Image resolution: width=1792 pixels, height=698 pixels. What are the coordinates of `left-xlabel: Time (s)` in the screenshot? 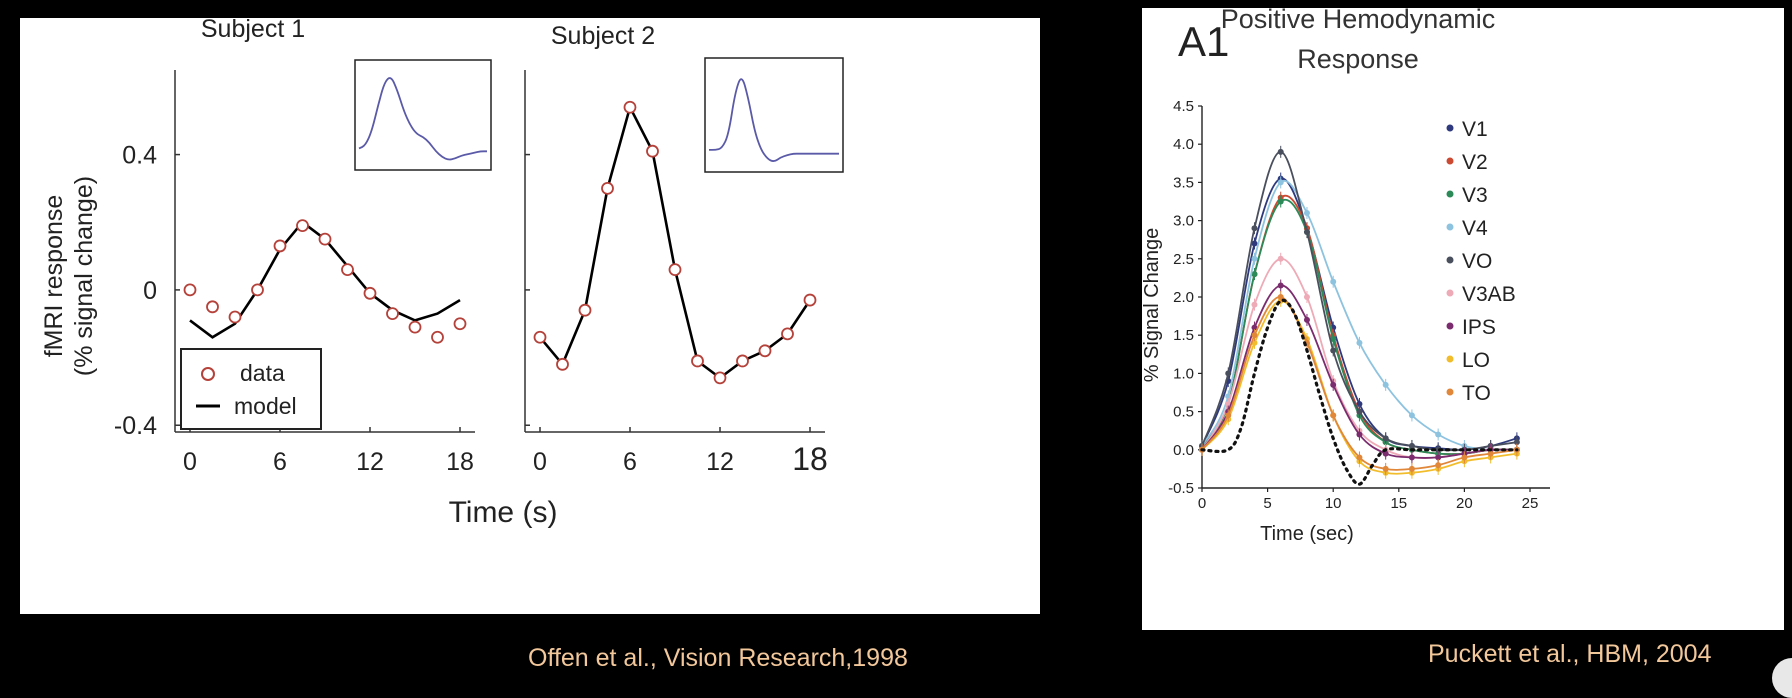 It's located at (503, 512).